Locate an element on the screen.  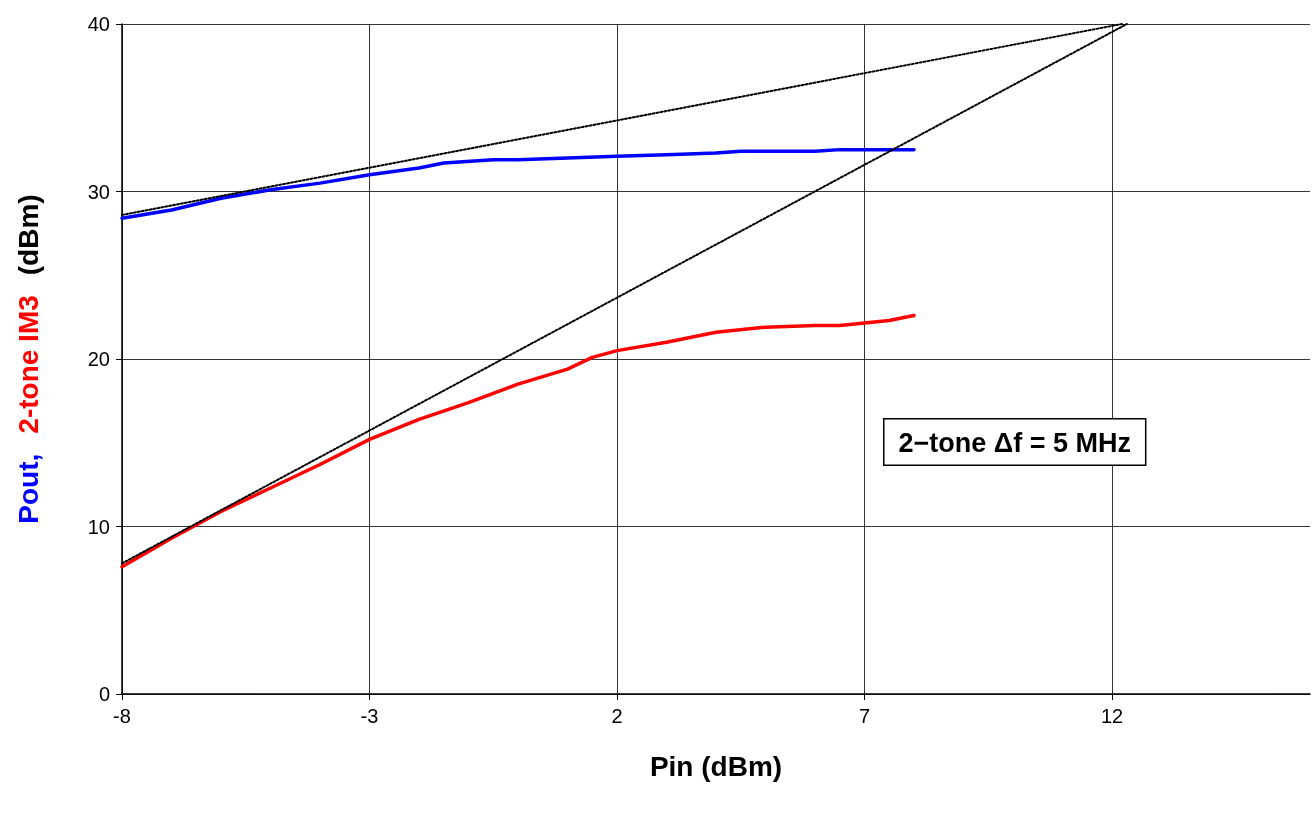
text: Pout, is located at coordinates (28, 488).